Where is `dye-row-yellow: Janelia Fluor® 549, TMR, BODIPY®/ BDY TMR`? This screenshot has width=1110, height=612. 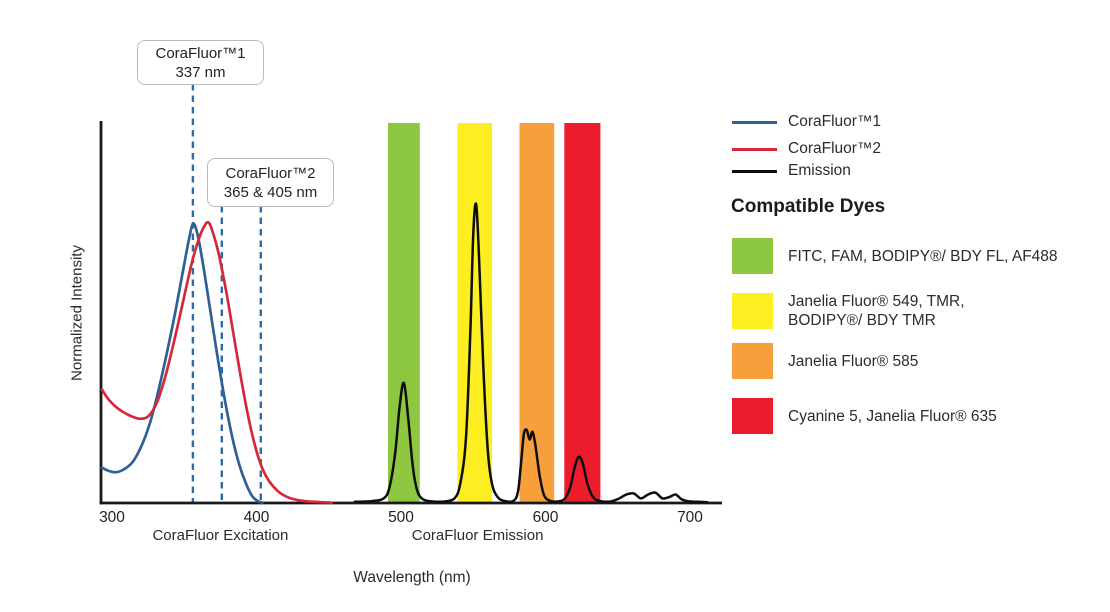
dye-row-yellow: Janelia Fluor® 549, TMR, BODIPY®/ BDY TMR is located at coordinates (848, 311).